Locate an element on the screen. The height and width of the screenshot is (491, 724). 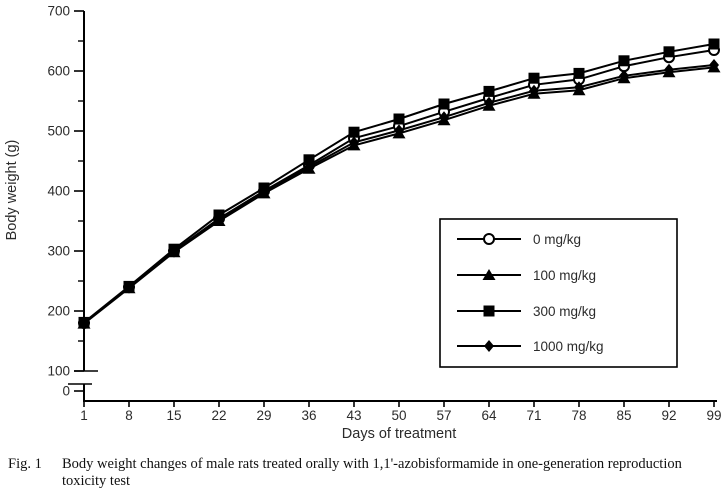
svg-text: 700 is located at coordinates (58, 11).